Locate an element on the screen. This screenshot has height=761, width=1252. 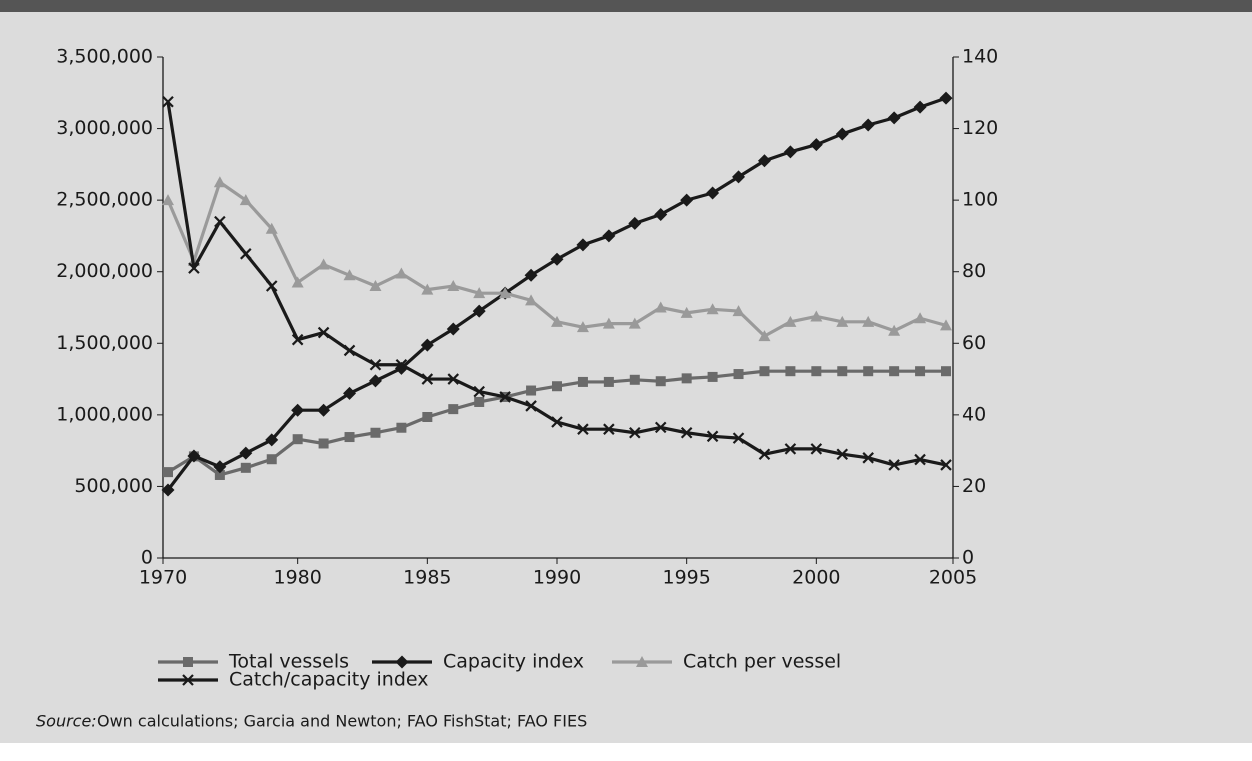
y-tick-label: 1,000,000 is located at coordinates (104, 414).